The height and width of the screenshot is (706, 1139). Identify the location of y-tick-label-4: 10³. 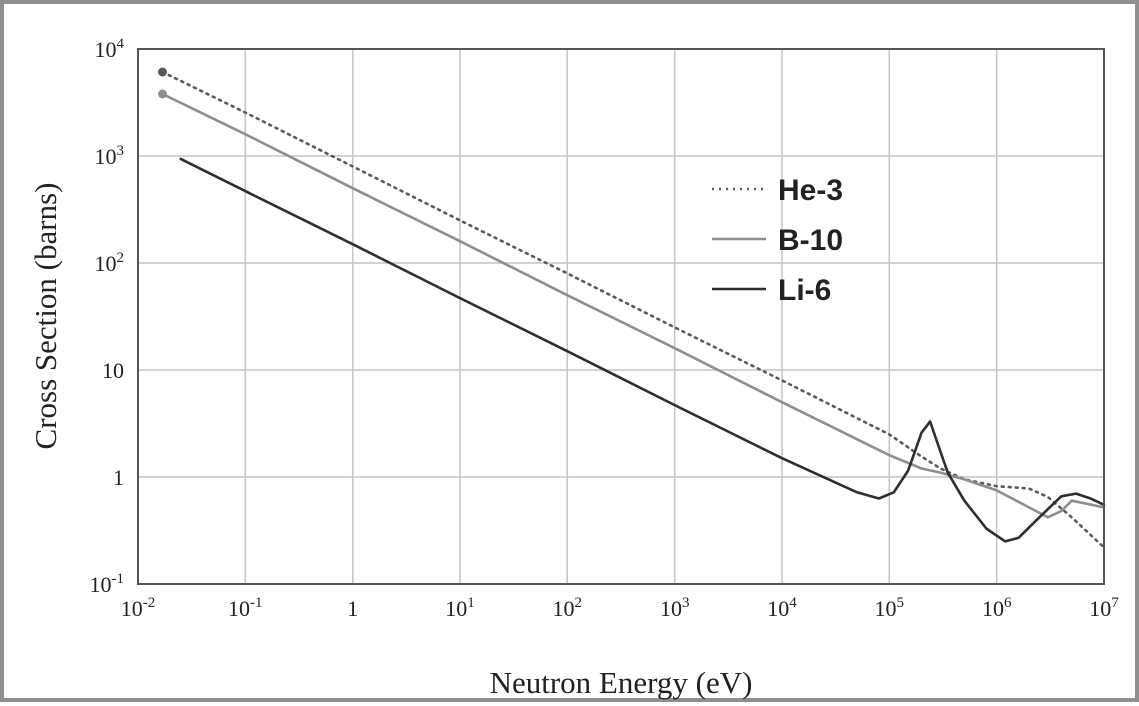
(110, 156).